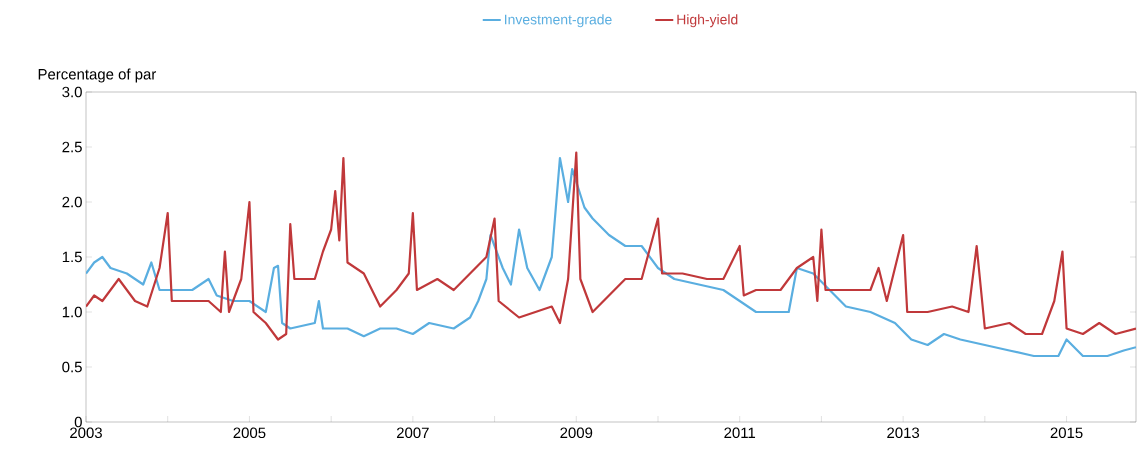 This screenshot has height=460, width=1138. What do you see at coordinates (72, 202) in the screenshot?
I see `y-tick-label: 2.0` at bounding box center [72, 202].